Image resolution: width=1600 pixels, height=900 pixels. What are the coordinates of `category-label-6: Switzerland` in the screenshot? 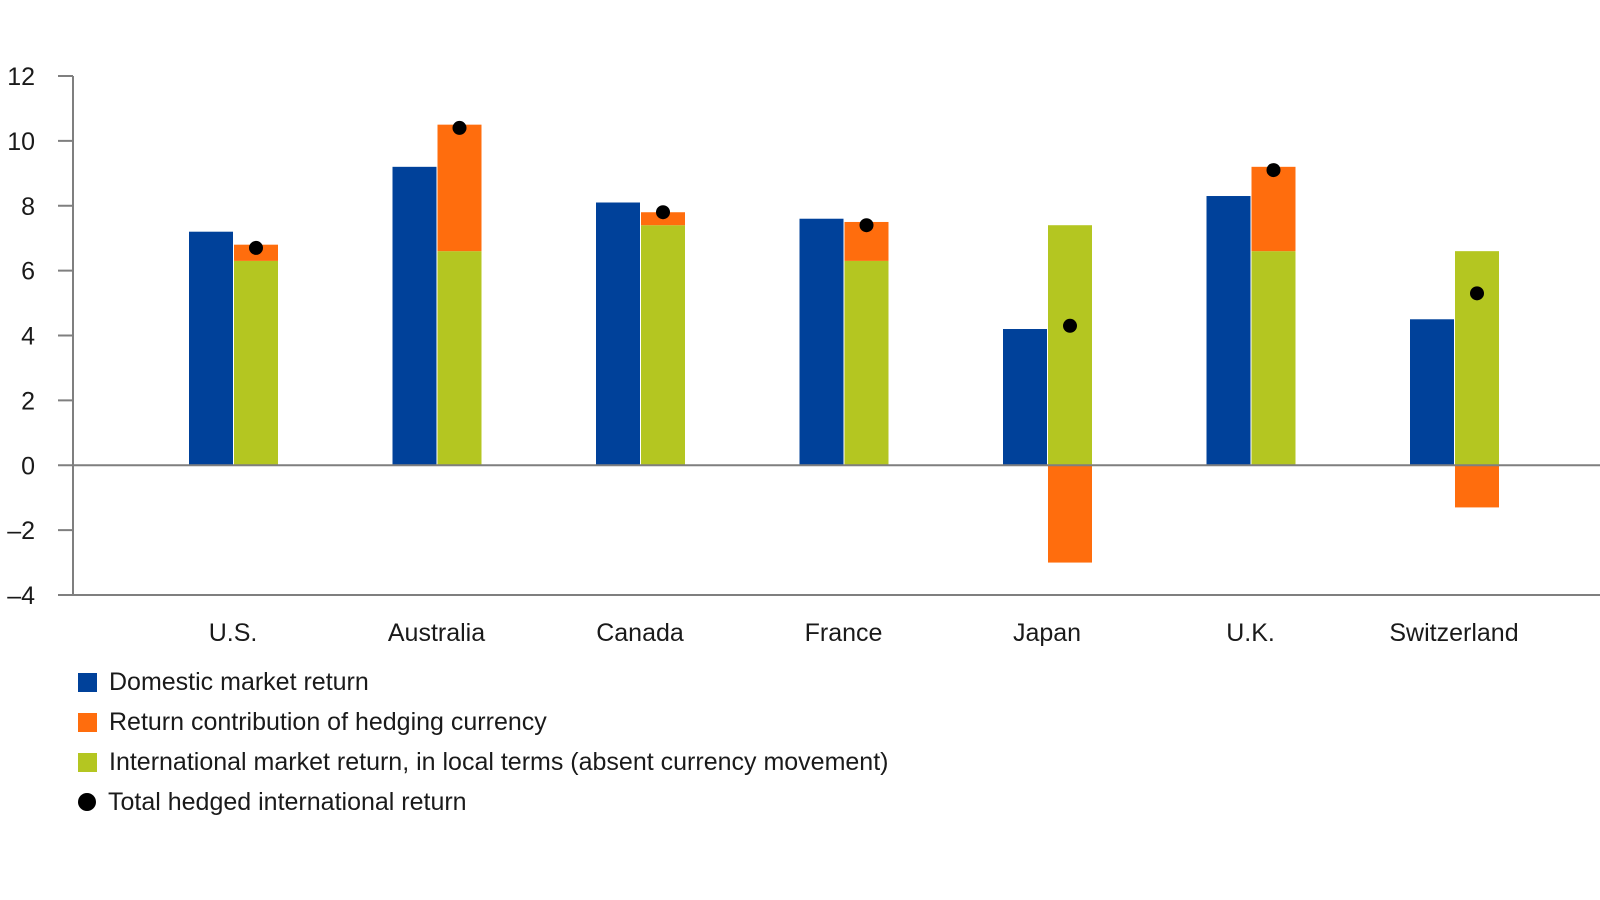 It's located at (1453, 633).